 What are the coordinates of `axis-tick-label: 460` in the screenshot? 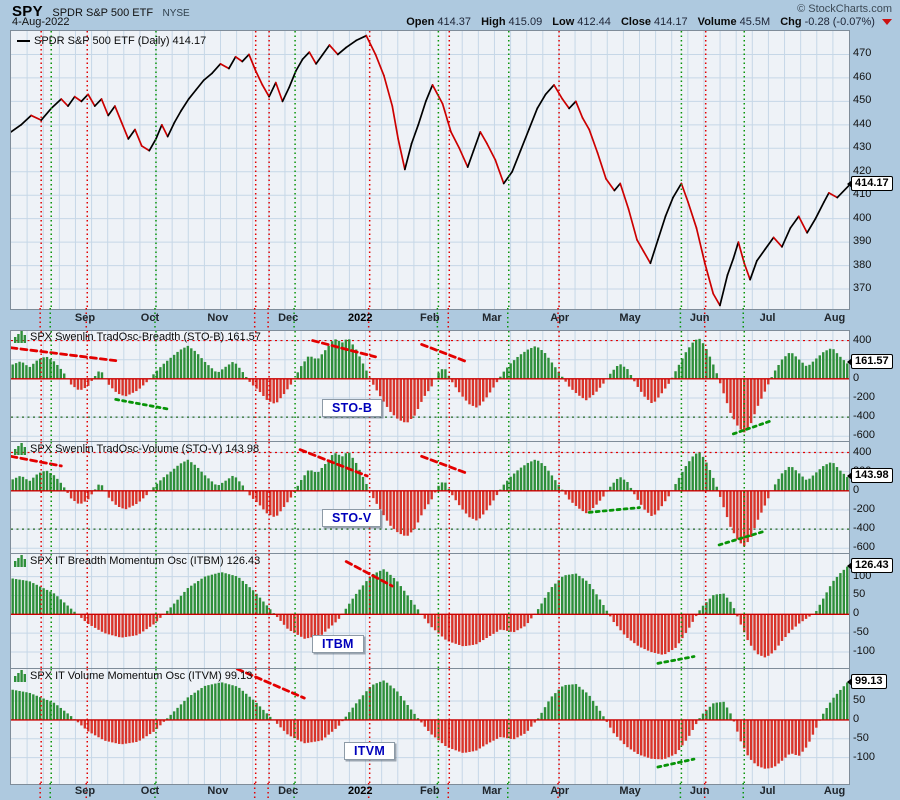 It's located at (862, 76).